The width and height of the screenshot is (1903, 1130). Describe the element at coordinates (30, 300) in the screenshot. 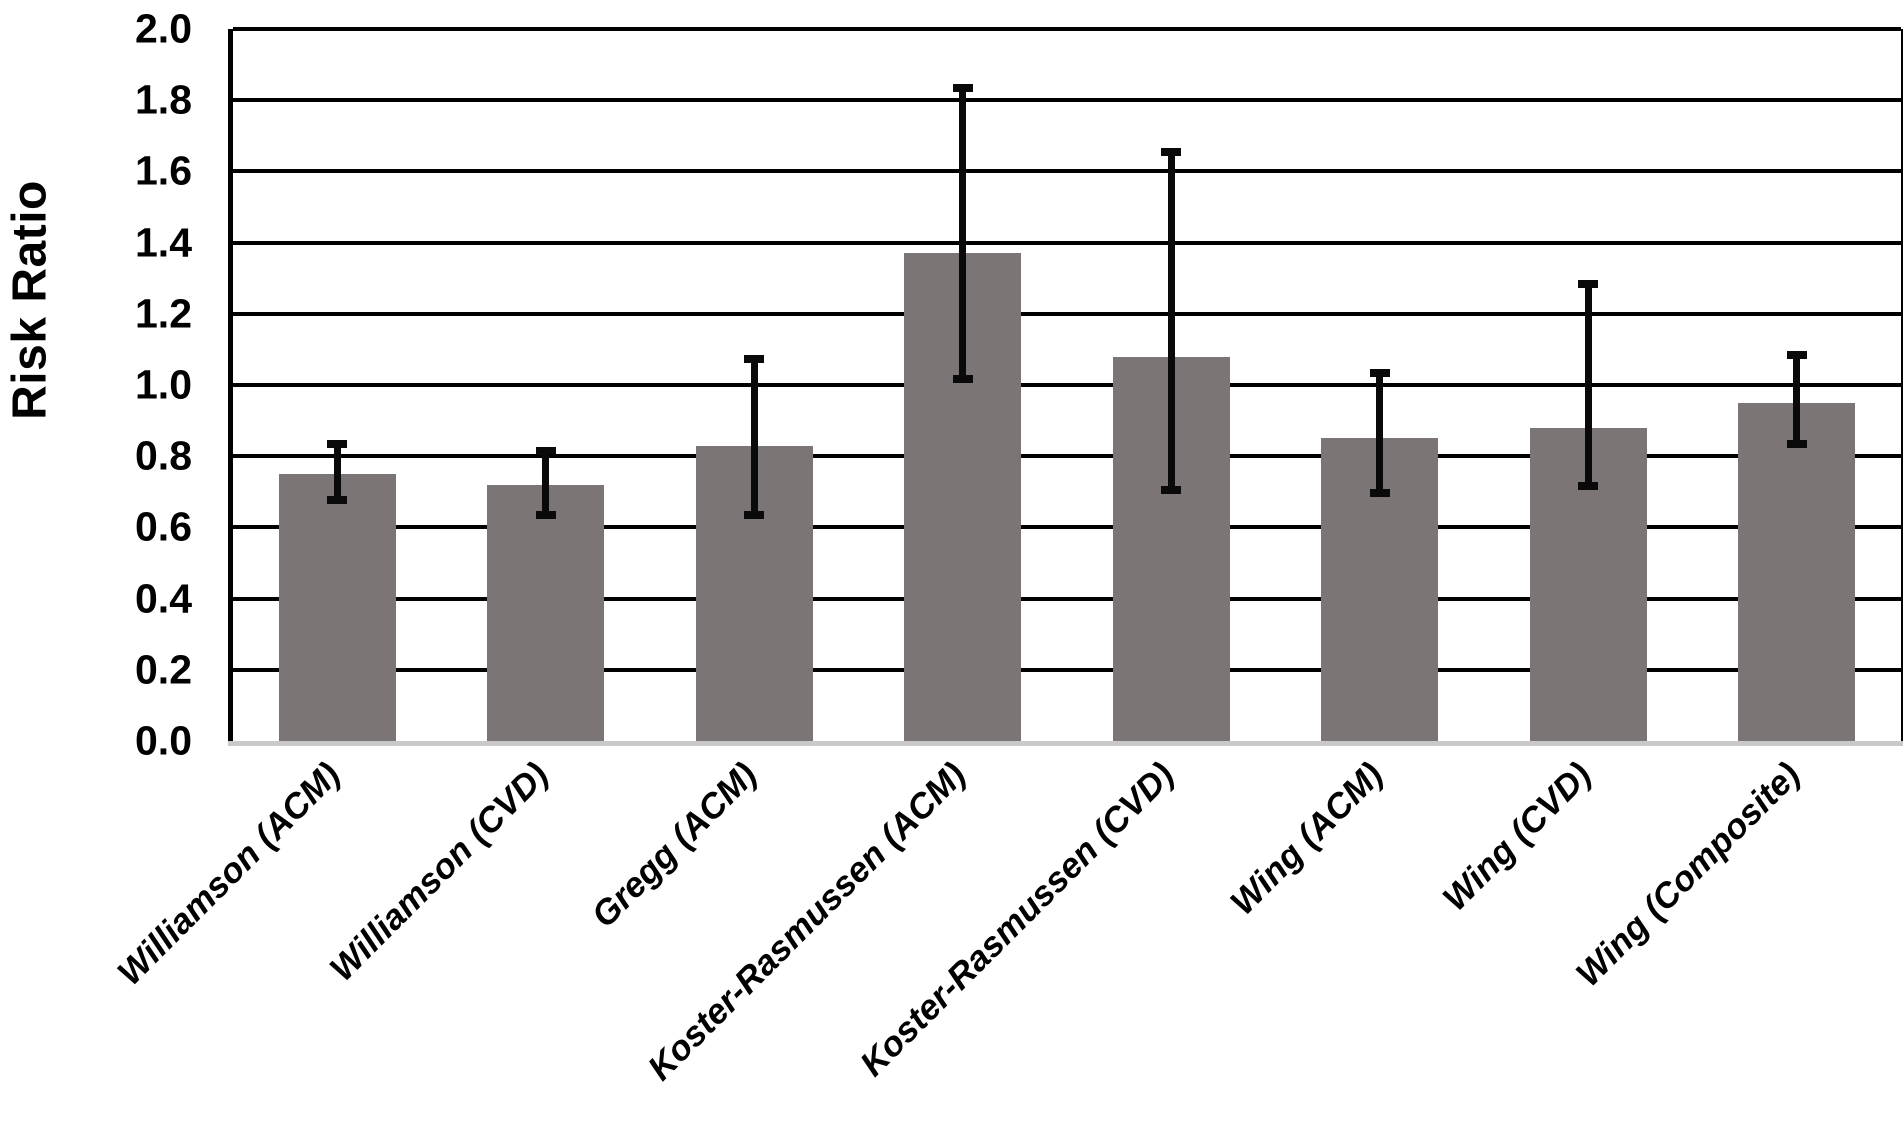

I see `y-axis-title: Risk Ratio` at that location.